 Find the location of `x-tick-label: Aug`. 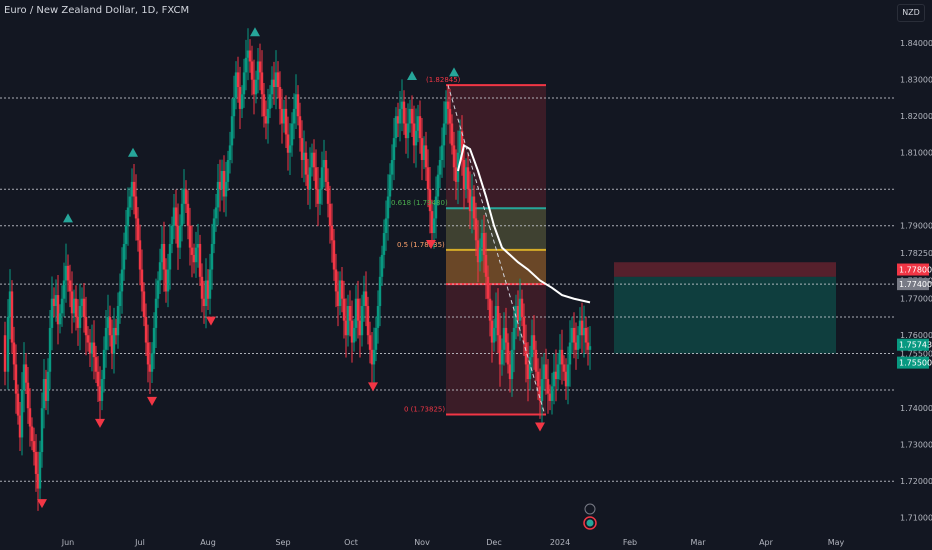

x-tick-label: Aug is located at coordinates (208, 542).